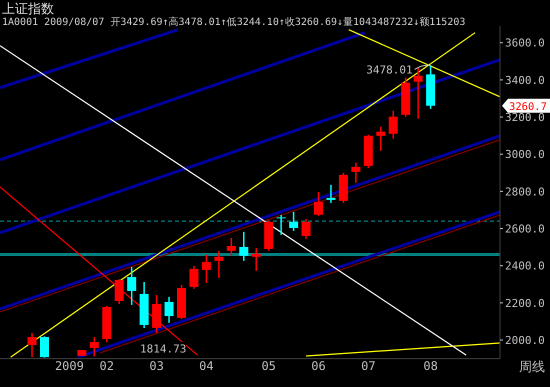 The height and width of the screenshot is (387, 550). I want to click on x-tick-label: 03, so click(156, 366).